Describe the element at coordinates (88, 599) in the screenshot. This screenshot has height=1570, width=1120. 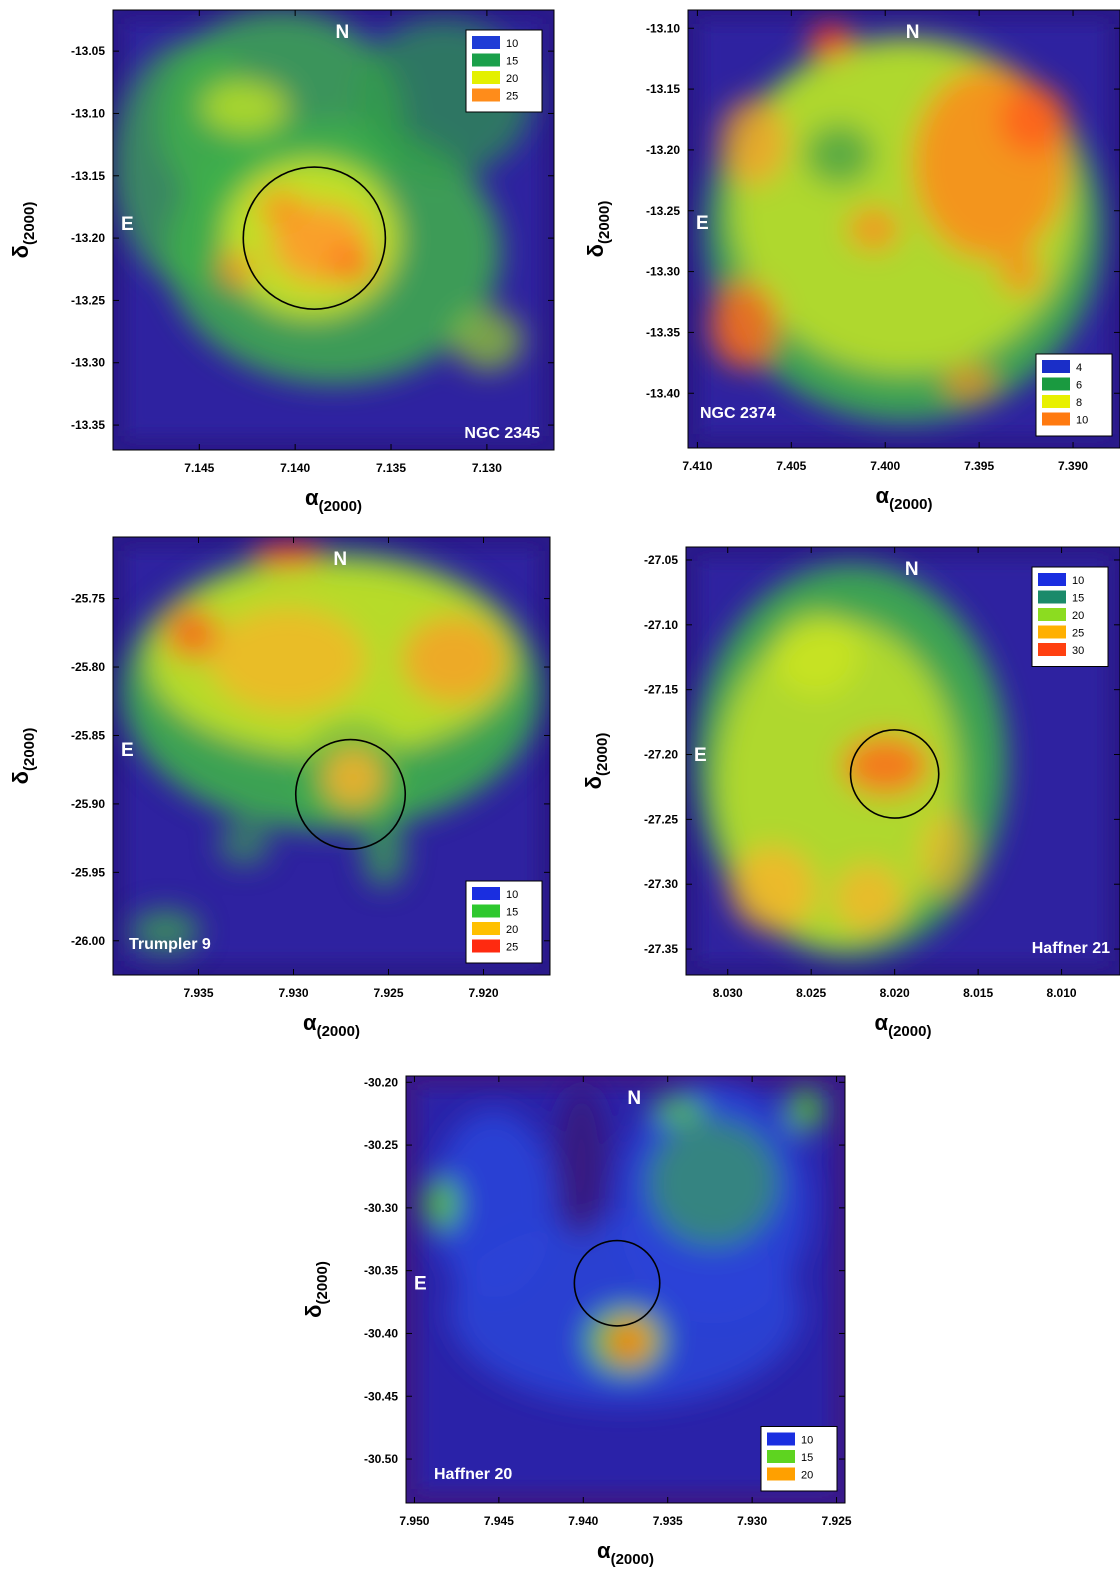
I see `y-tick-label: -25.75` at that location.